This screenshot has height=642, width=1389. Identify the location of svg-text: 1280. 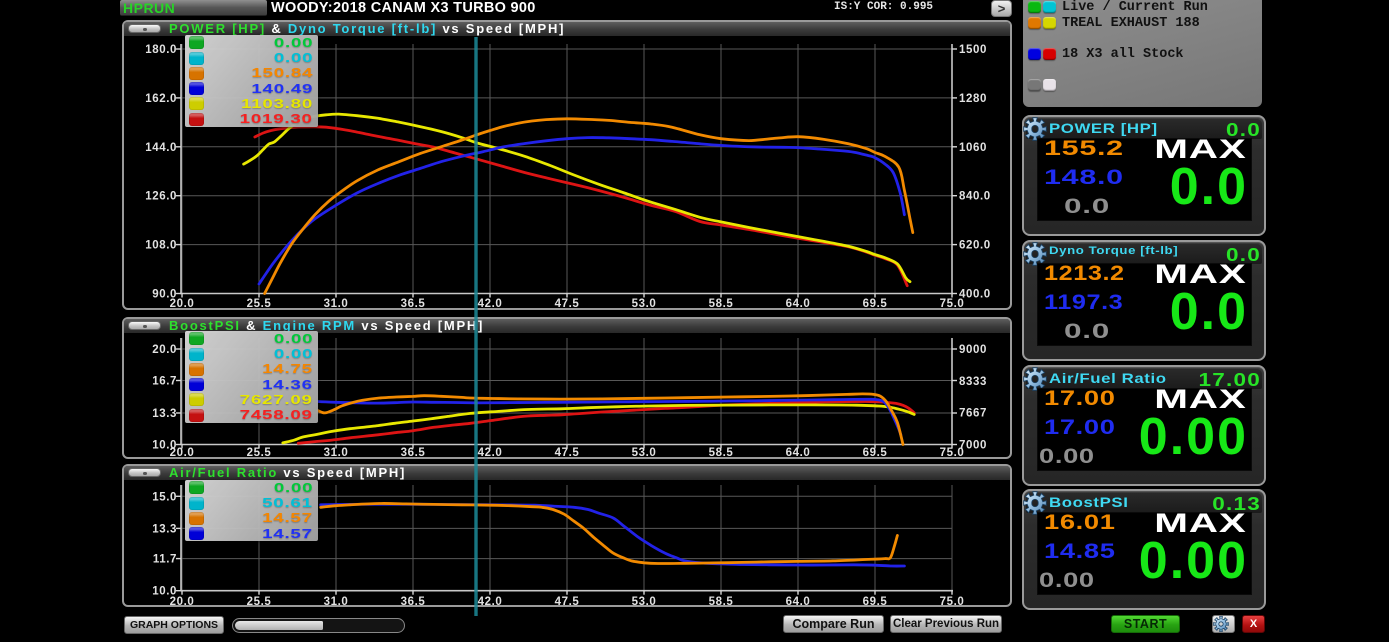
(973, 99).